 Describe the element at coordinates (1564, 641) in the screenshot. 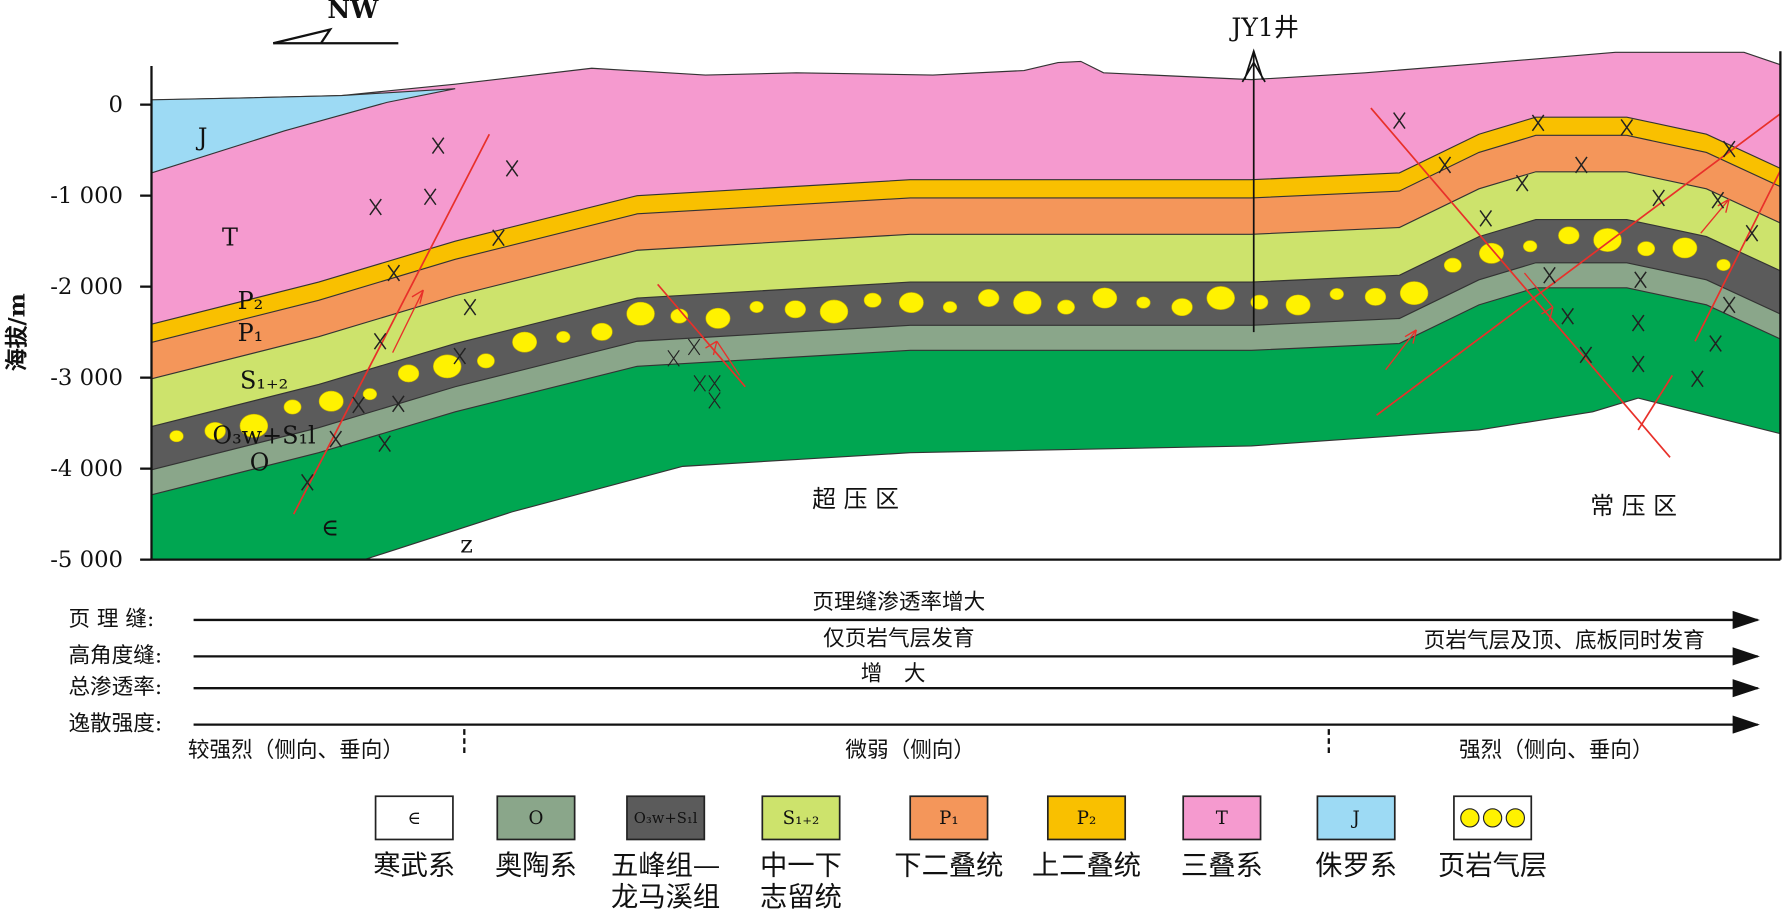

I see `row-text: 页岩气层及顶、底板同时发育` at that location.